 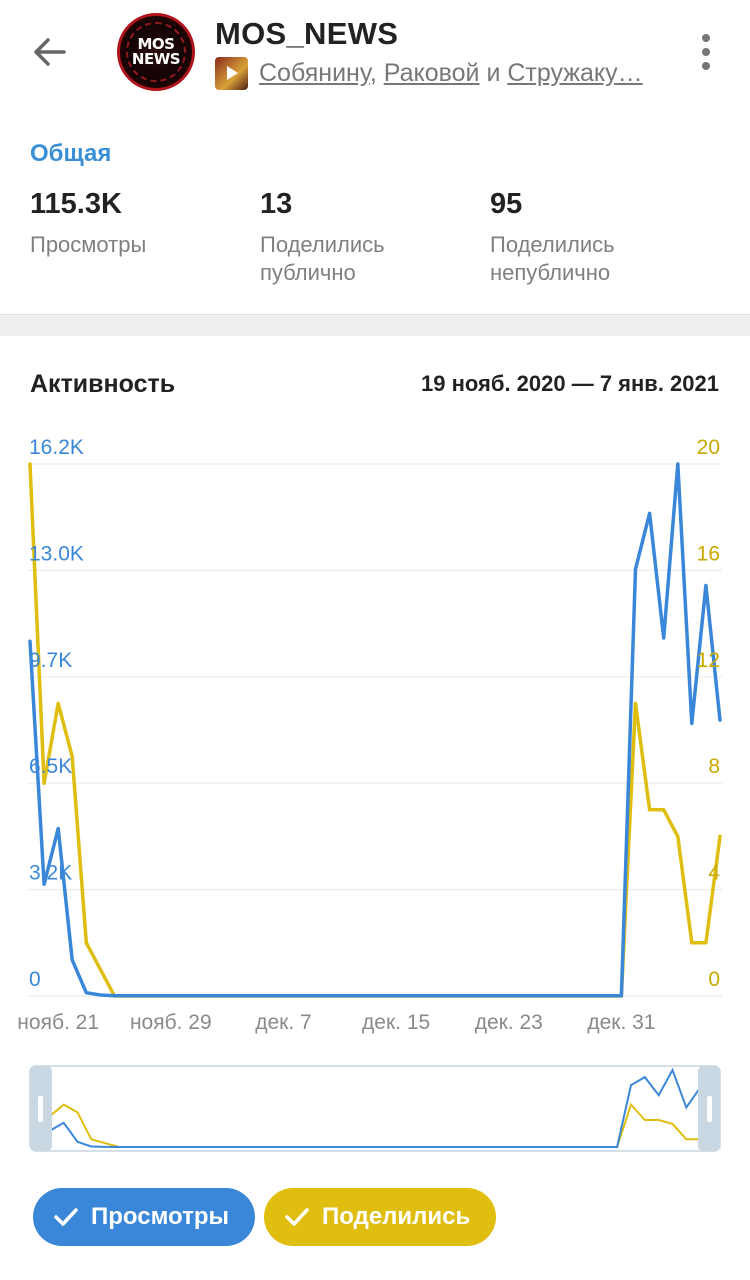 I want to click on x-axis-tick-label: дек. 15, so click(x=396, y=1022).